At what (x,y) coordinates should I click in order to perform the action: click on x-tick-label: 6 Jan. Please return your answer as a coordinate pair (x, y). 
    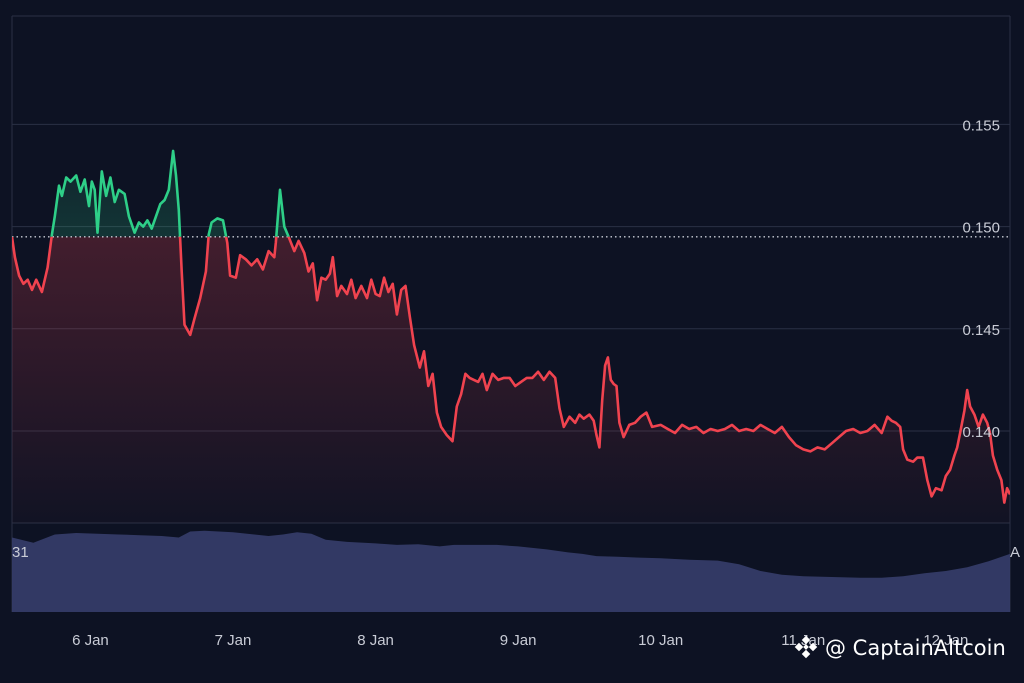
    Looking at the image, I should click on (90, 640).